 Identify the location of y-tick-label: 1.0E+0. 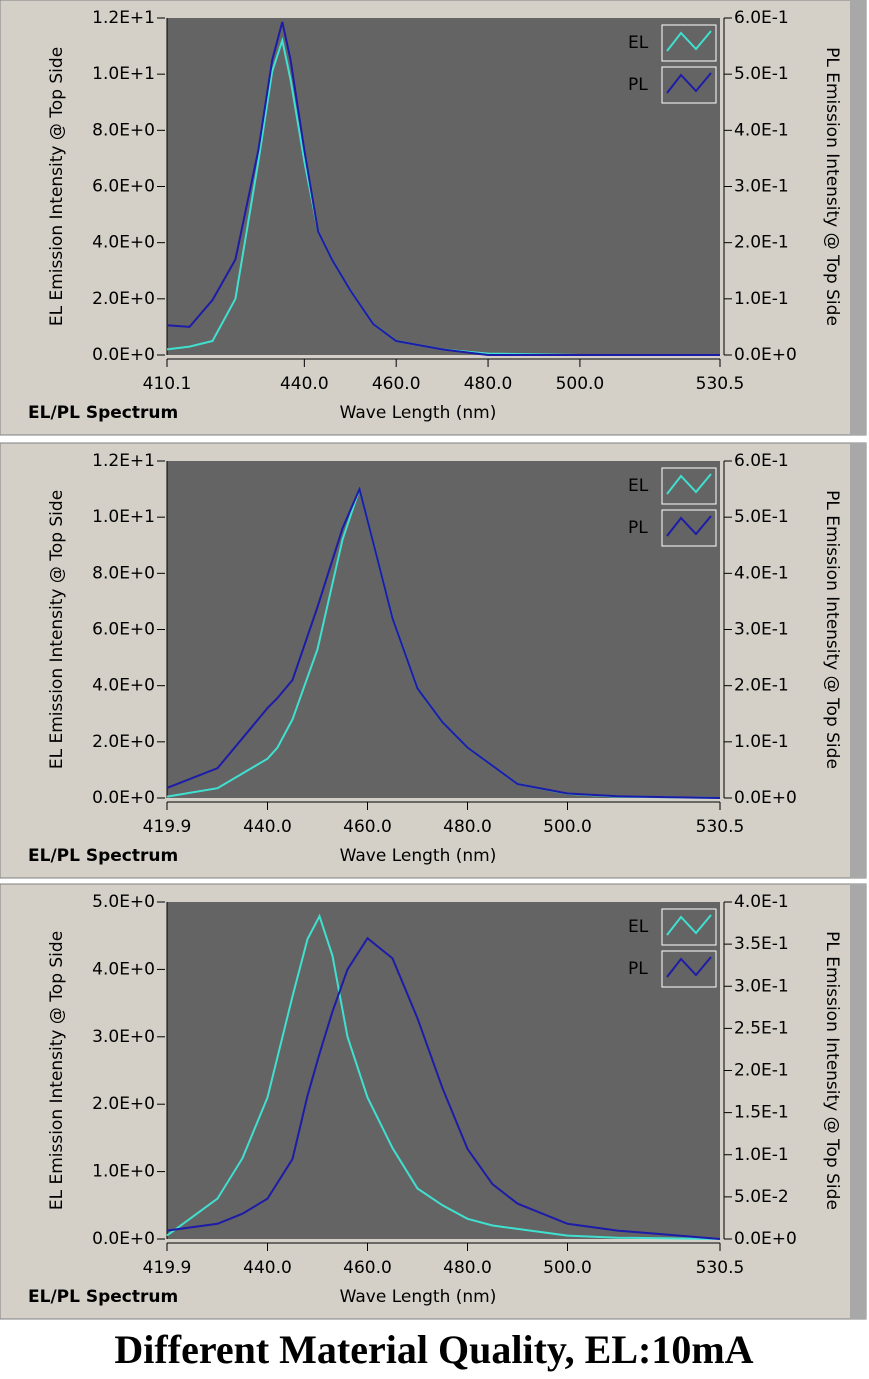
(123, 1172).